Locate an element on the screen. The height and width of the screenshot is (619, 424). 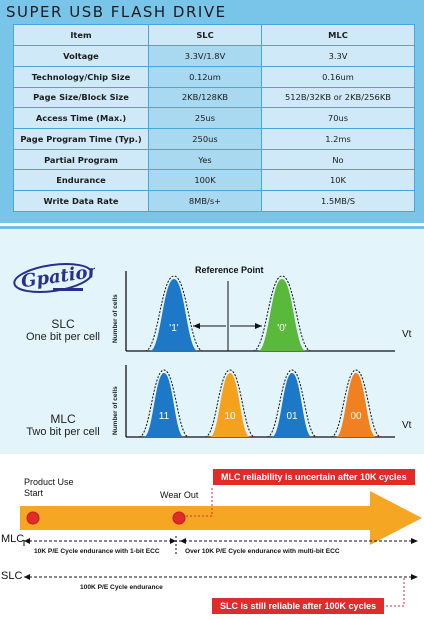
table-row: Write Data Rate 8MB/s+ 1.5MB/S is located at coordinates (214, 201).